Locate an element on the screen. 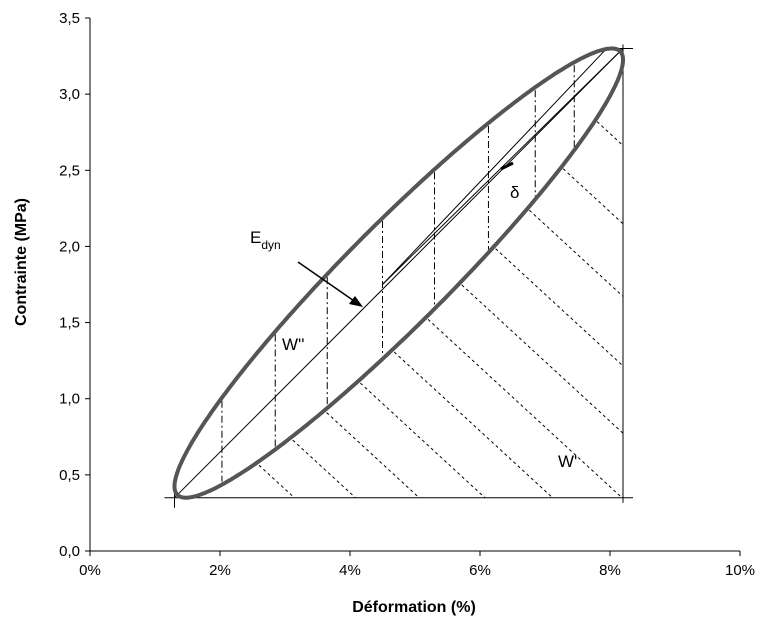  y-tick-label: 3,0 is located at coordinates (69, 94).